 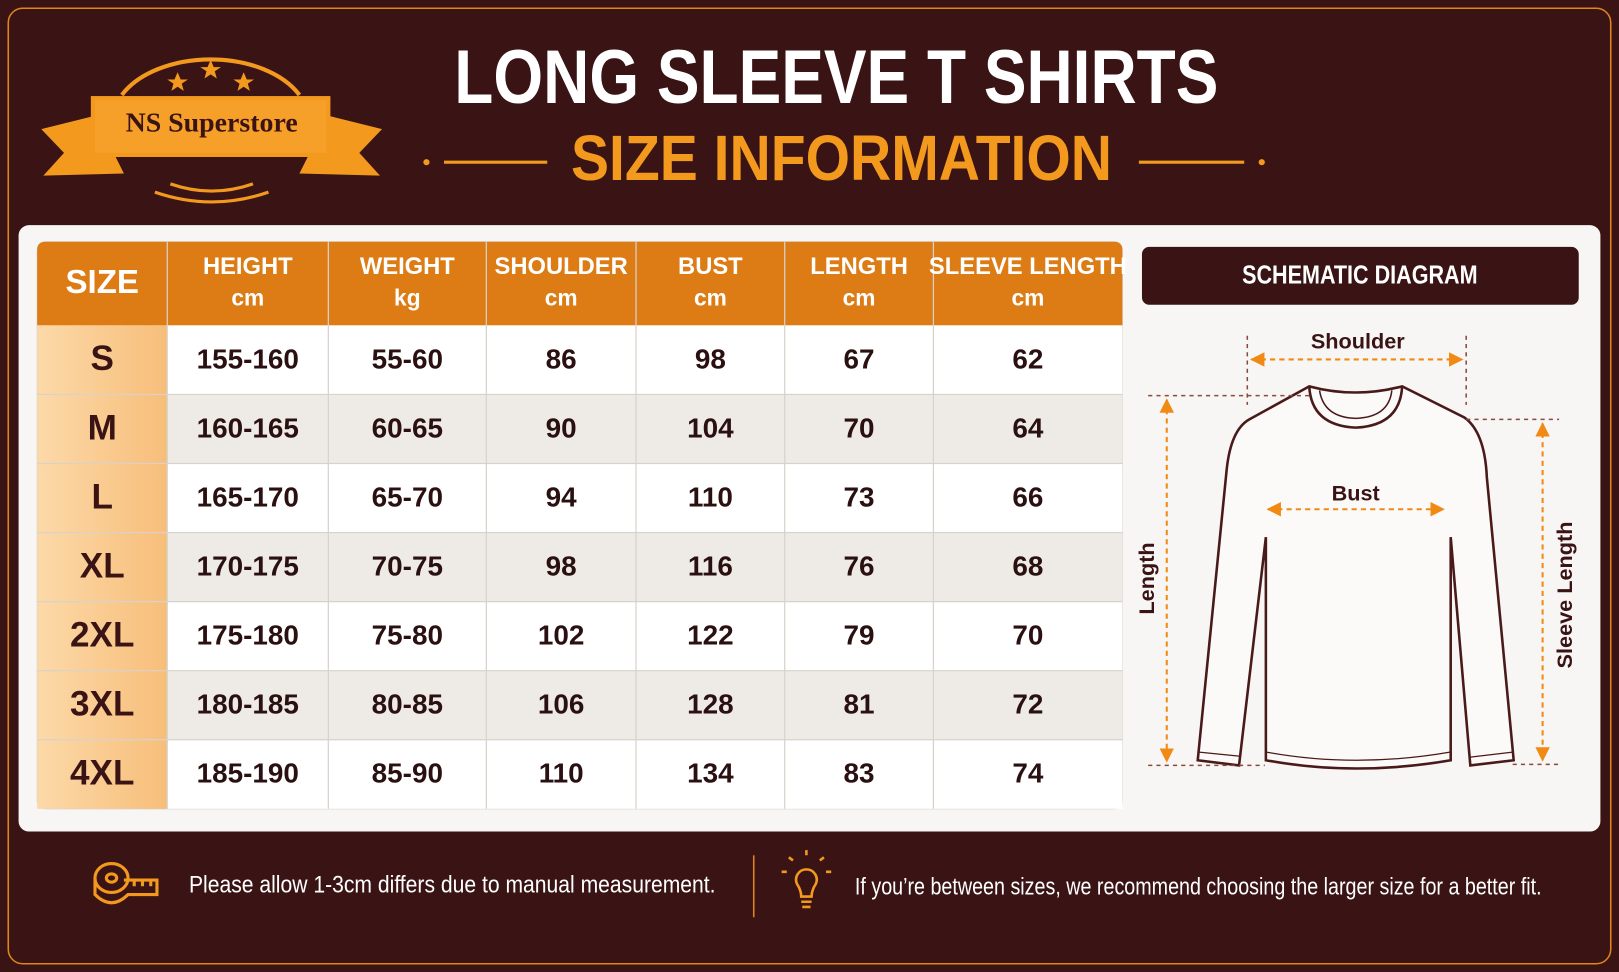 I want to click on label-length: Length, so click(x=1146, y=578).